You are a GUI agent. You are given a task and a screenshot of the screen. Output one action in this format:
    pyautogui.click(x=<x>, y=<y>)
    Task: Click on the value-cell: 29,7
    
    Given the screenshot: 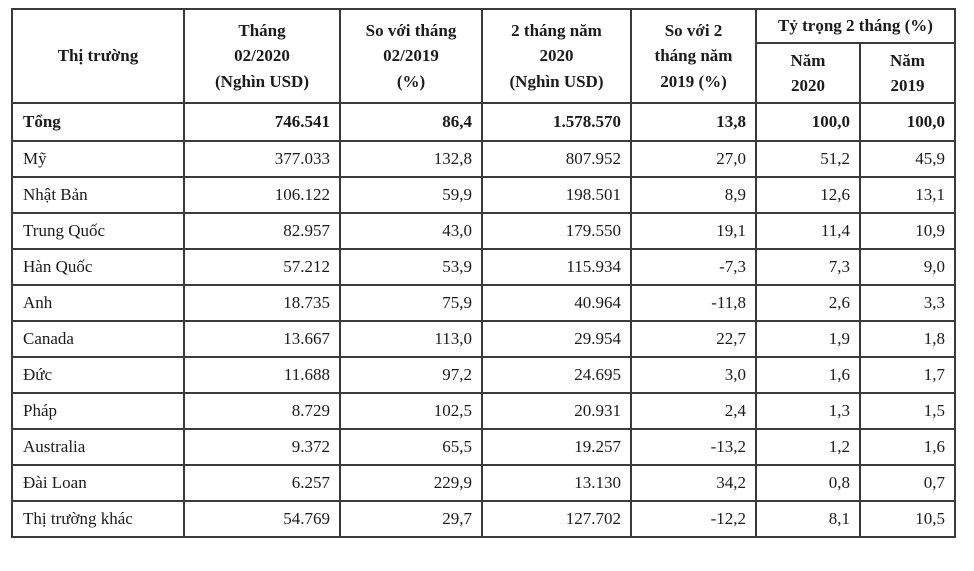 What is the action you would take?
    pyautogui.click(x=411, y=519)
    